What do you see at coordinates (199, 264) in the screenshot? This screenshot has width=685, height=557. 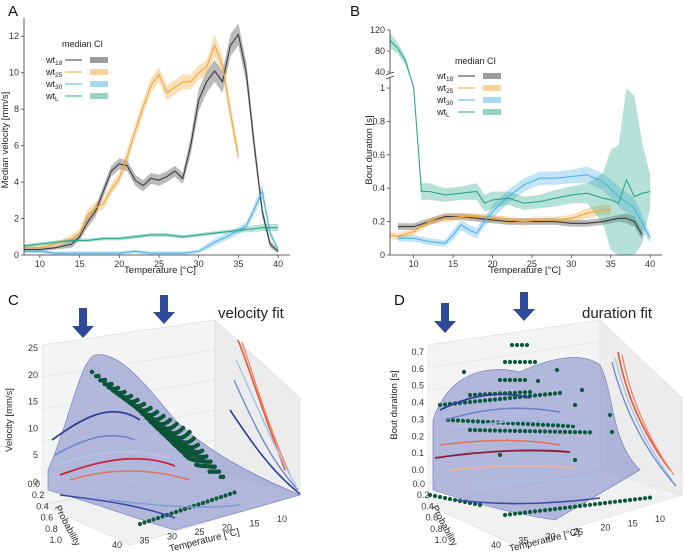 I see `x-tick-label: 30` at bounding box center [199, 264].